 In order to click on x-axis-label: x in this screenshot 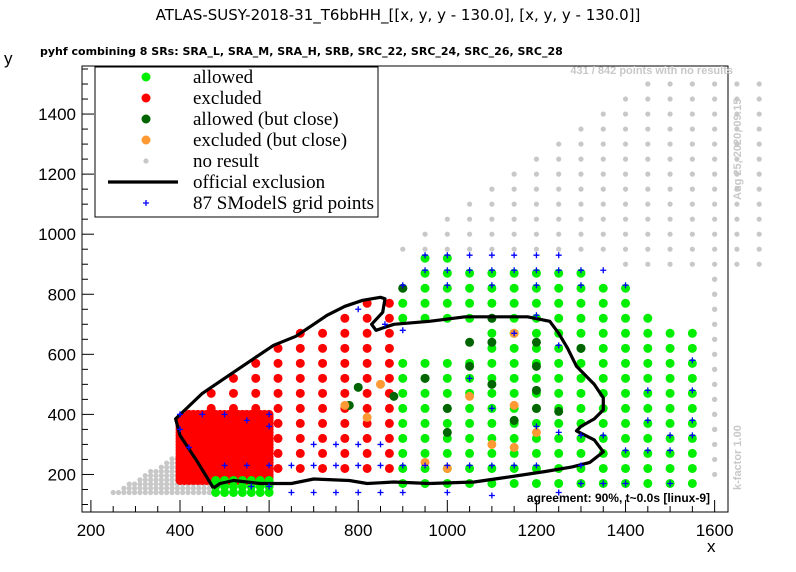, I will do `click(711, 546)`.